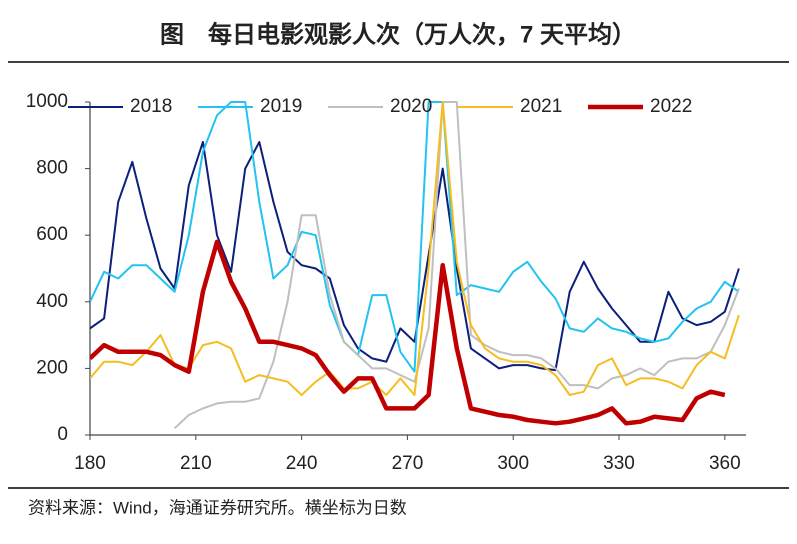 The height and width of the screenshot is (544, 797). Describe the element at coordinates (62, 434) in the screenshot. I see `y-tick-label: 0` at that location.